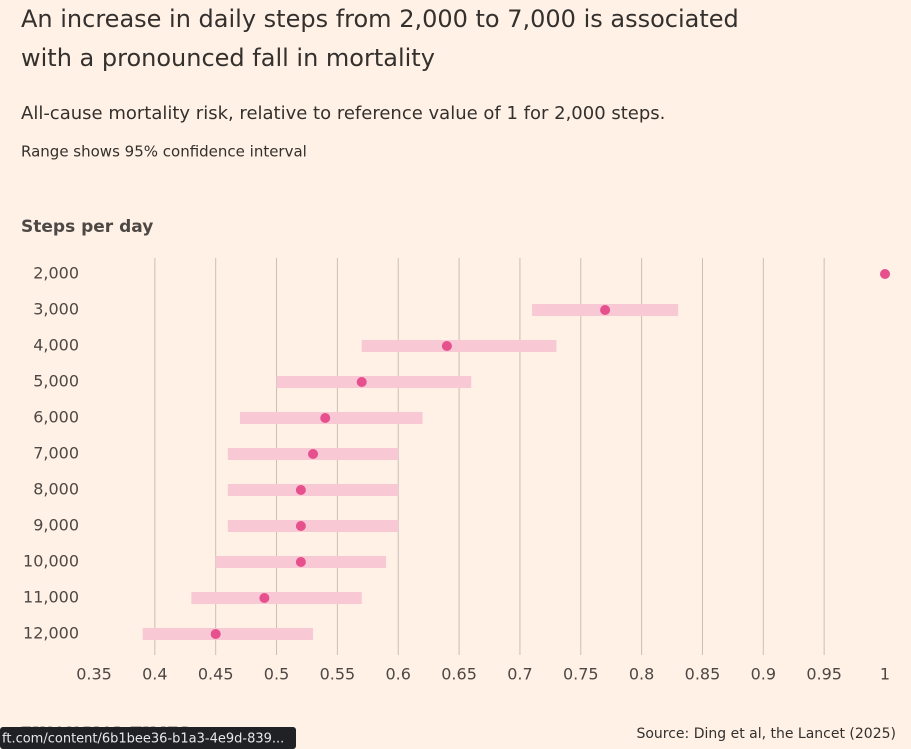 Image resolution: width=911 pixels, height=749 pixels. I want to click on y-tick-label: 5,000, so click(56, 381).